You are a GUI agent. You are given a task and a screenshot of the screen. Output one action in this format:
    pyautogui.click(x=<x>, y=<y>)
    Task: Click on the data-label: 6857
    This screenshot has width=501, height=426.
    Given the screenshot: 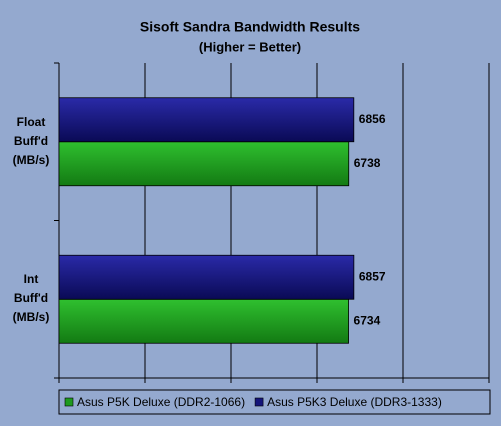 What is the action you would take?
    pyautogui.click(x=372, y=276)
    